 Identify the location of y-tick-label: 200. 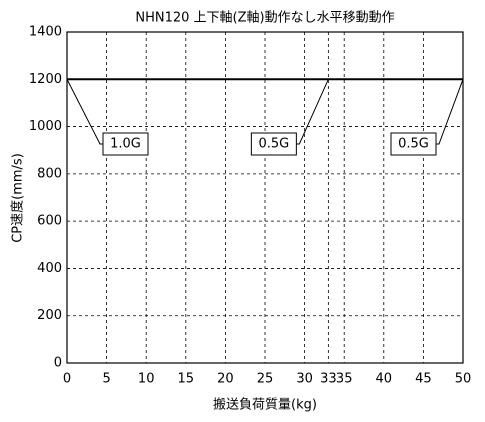
(49, 315).